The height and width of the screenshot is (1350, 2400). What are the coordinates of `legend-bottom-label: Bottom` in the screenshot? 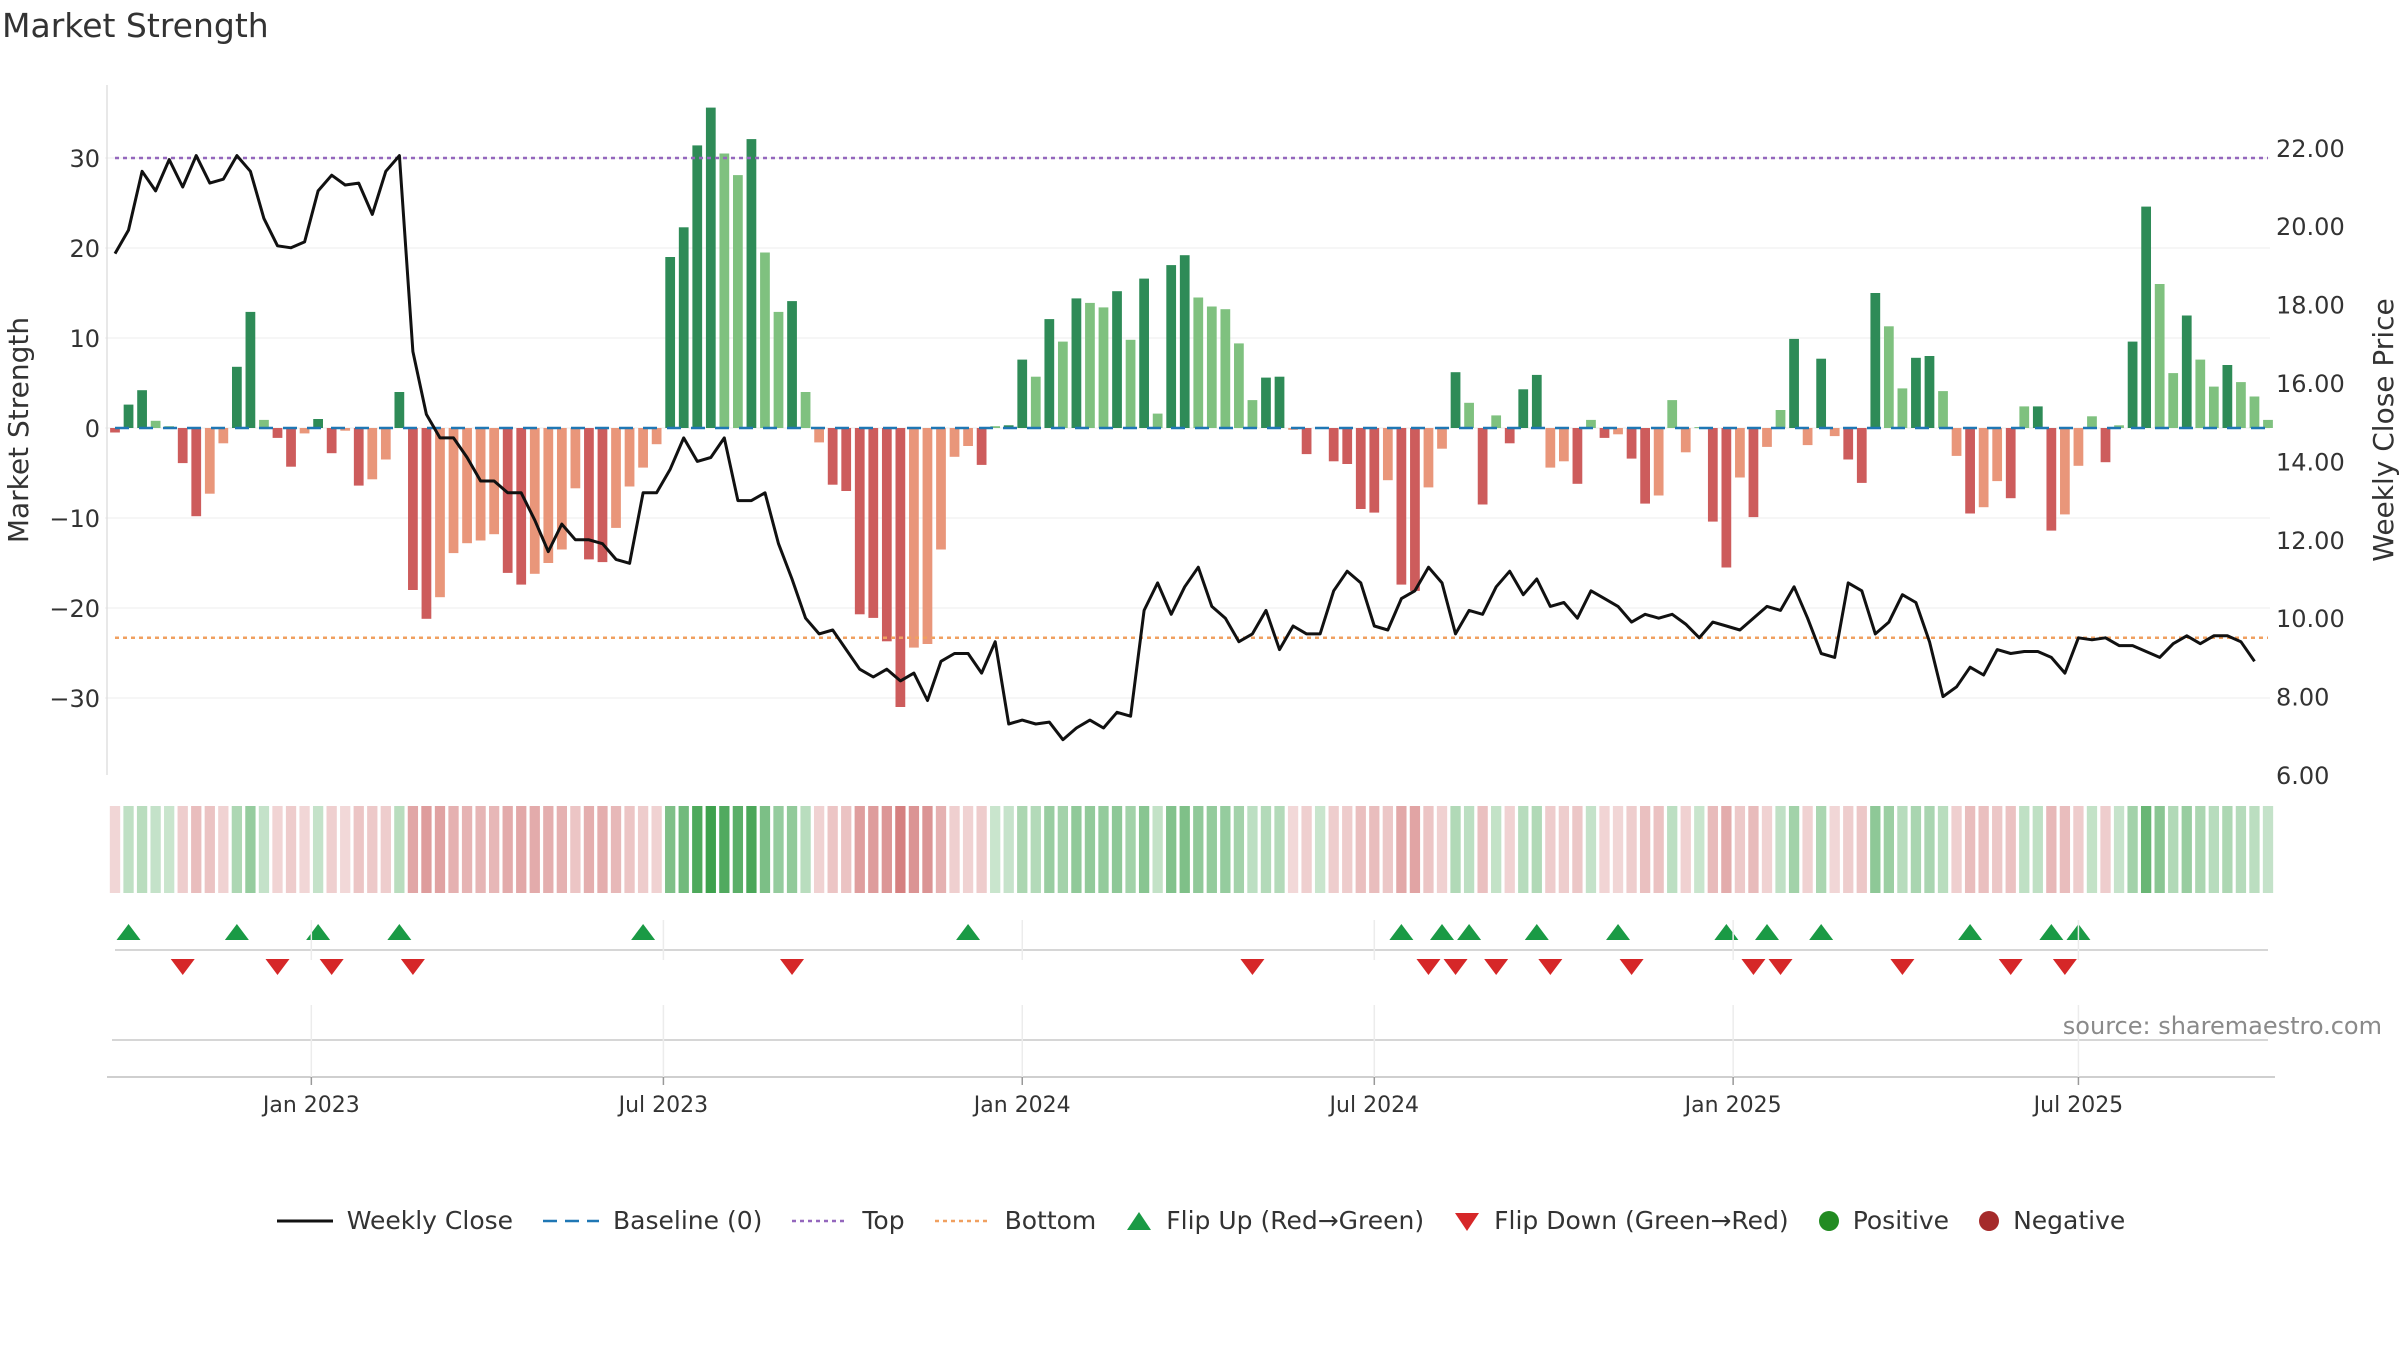 It's located at (1050, 1220).